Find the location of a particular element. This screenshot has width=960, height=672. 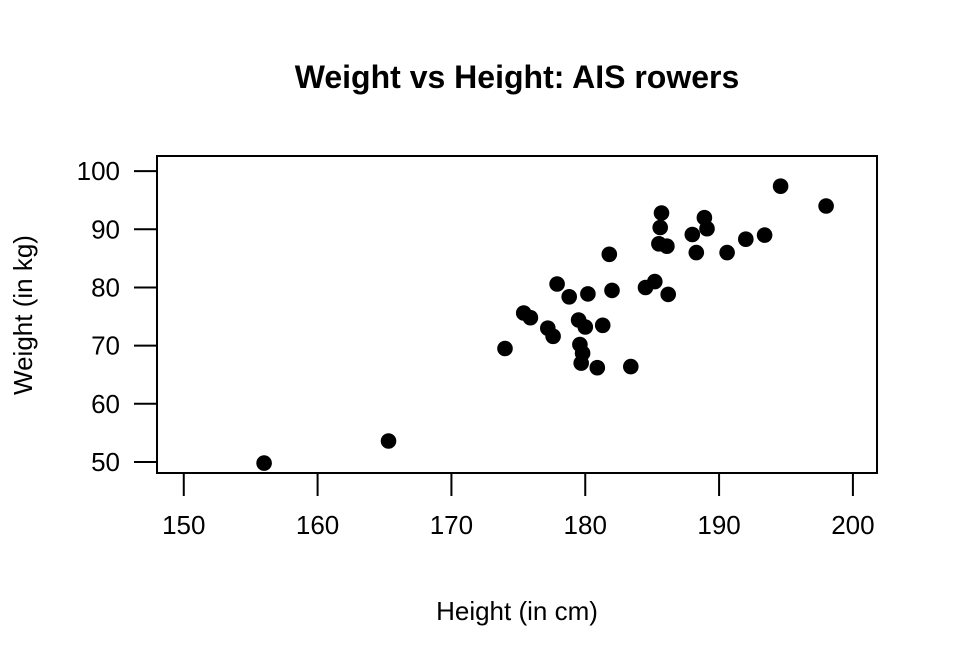

y-tick-label: 80 is located at coordinates (105, 287).